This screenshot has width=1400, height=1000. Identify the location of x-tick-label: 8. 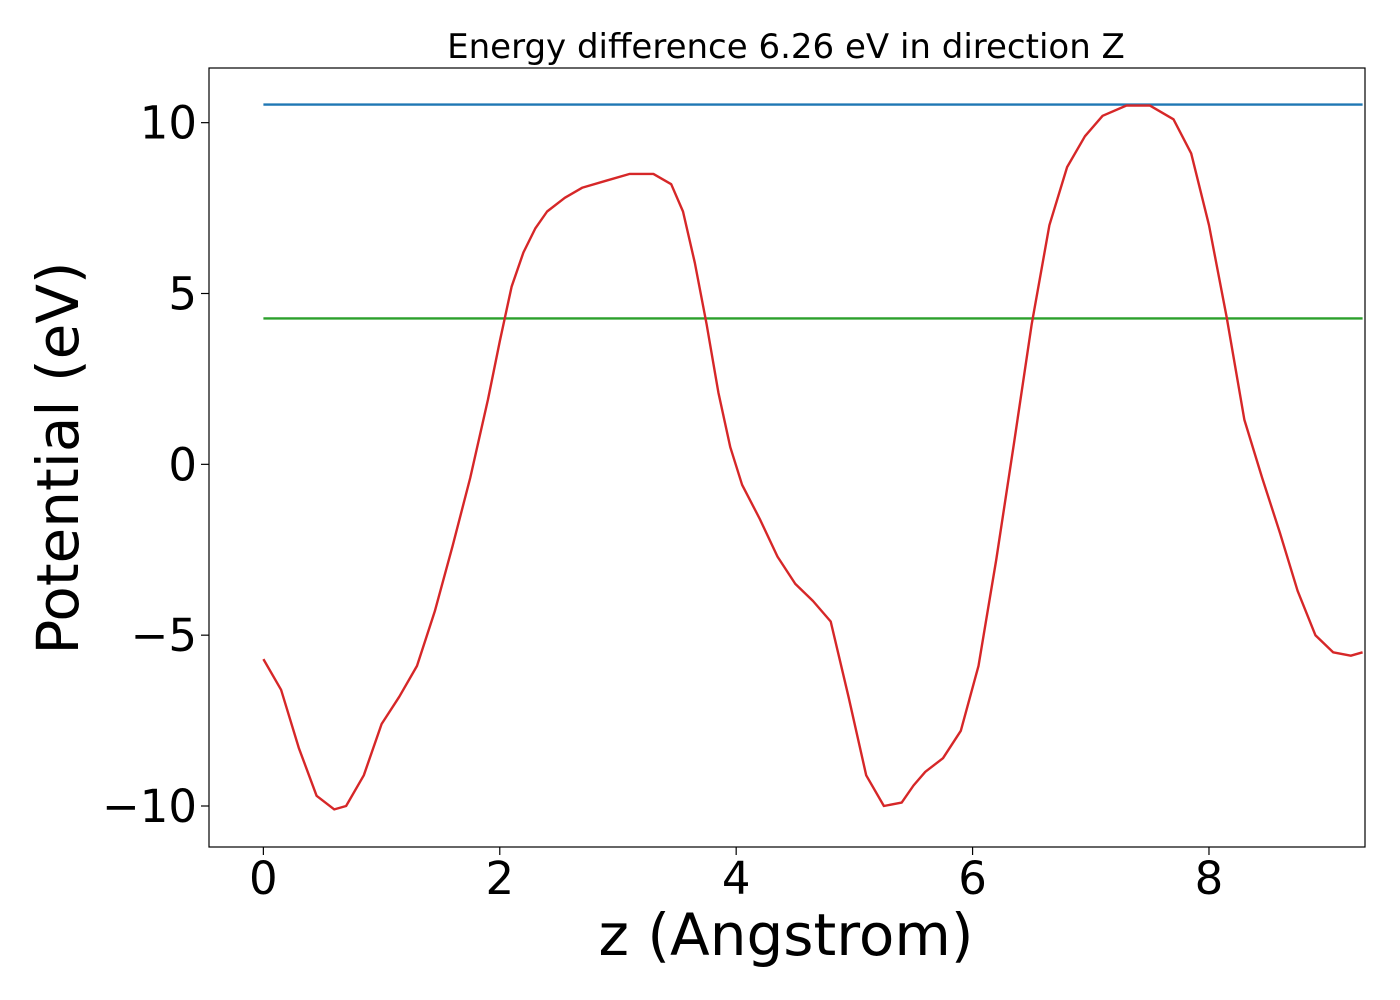
(1209, 878).